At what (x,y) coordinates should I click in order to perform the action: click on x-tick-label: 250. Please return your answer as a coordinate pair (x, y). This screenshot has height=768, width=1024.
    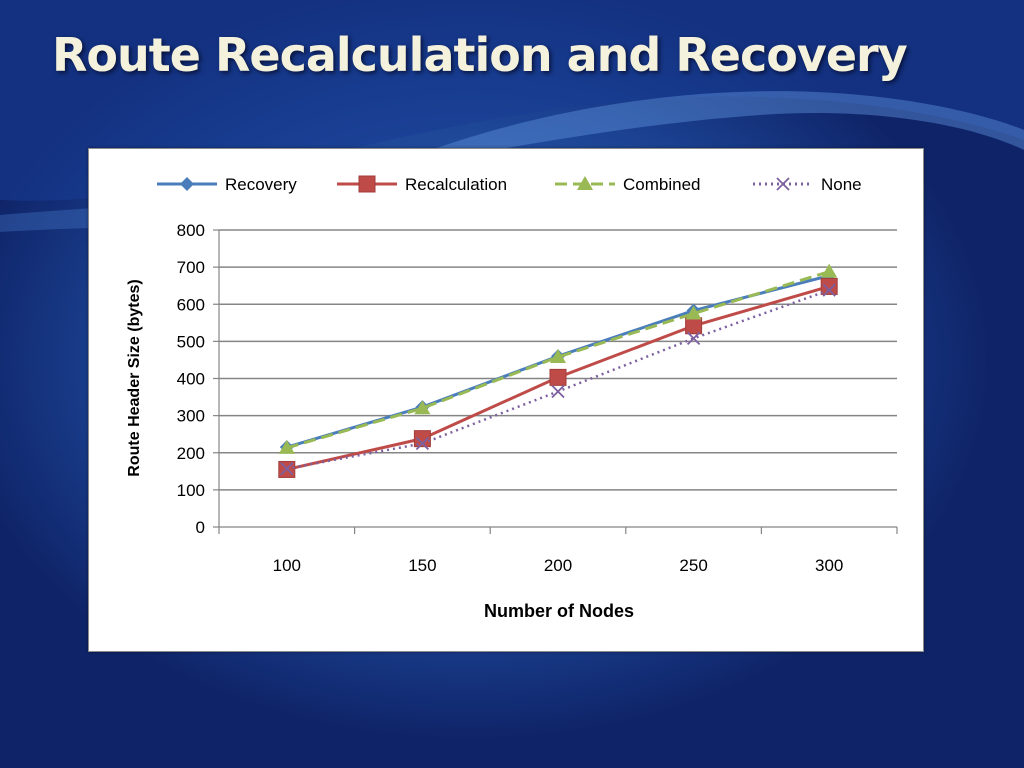
    Looking at the image, I should click on (693, 565).